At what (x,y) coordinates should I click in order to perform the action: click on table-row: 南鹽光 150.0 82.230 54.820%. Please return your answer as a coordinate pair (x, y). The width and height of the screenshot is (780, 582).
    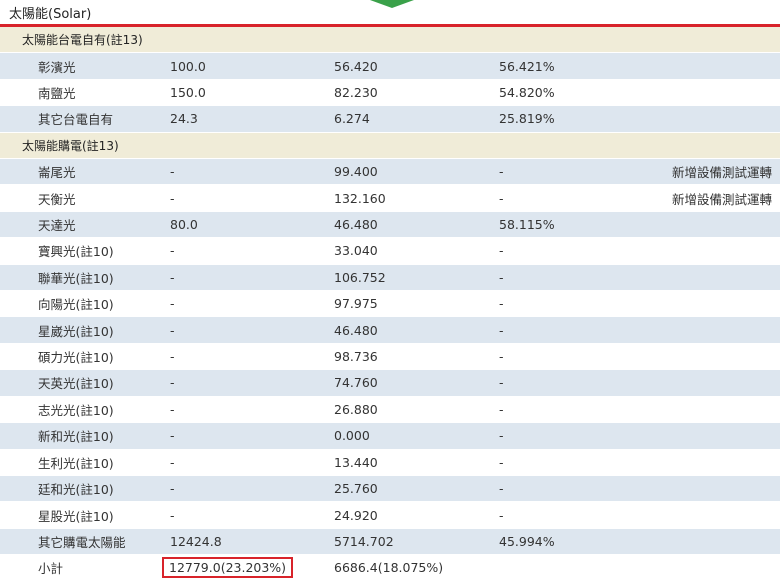
    Looking at the image, I should click on (390, 93).